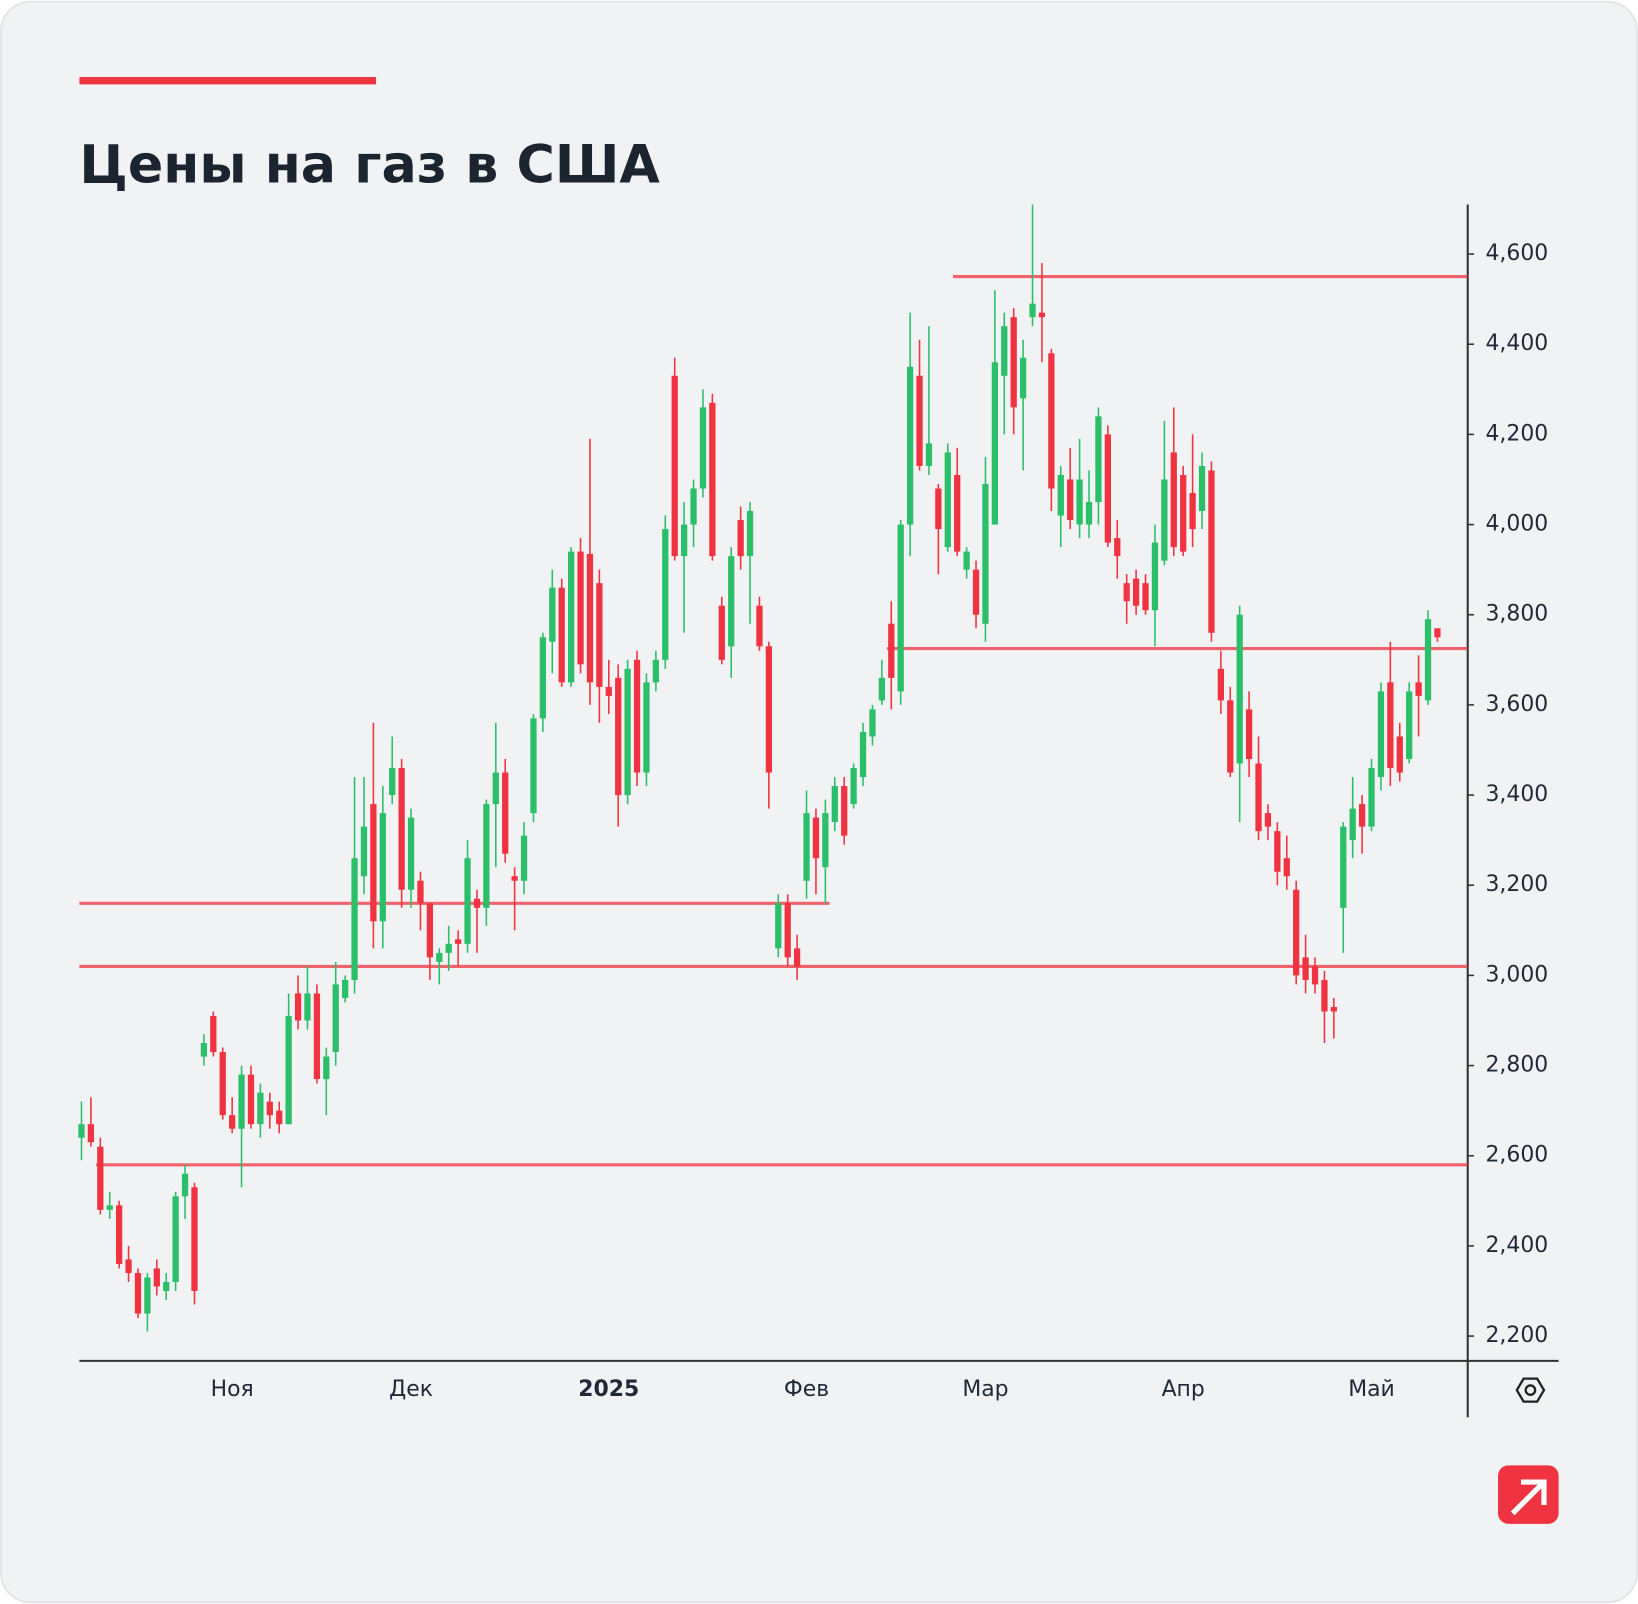 The width and height of the screenshot is (1638, 1604). I want to click on chart-title: Цены на газ в США, so click(369, 166).